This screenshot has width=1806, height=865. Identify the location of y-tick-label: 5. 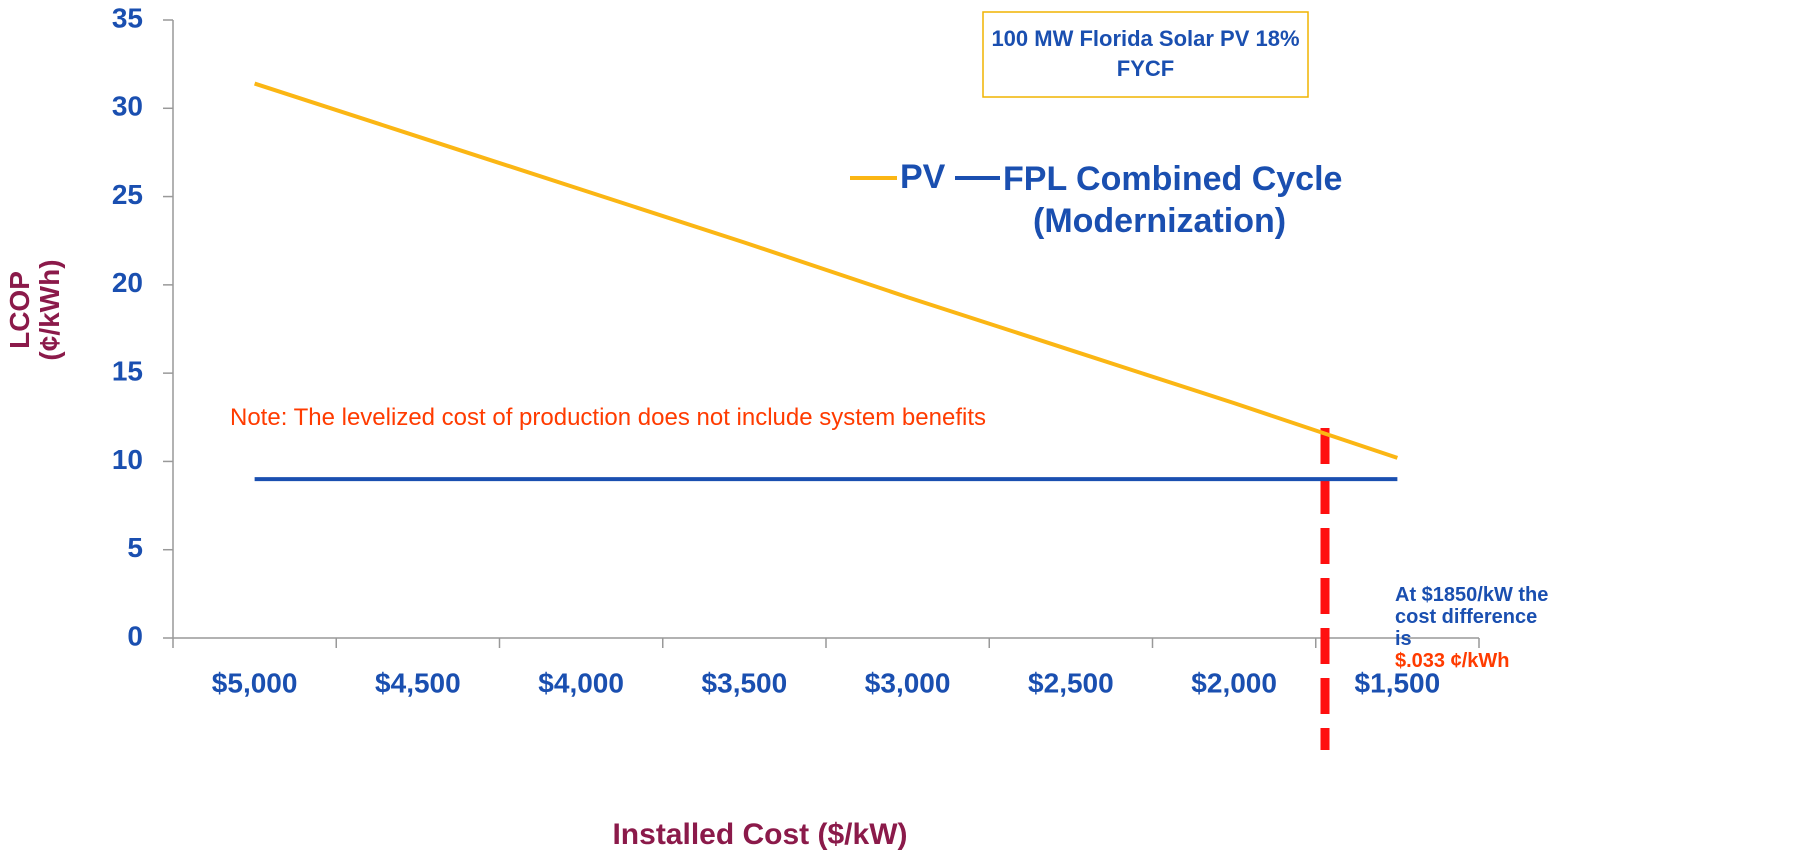
(135, 547).